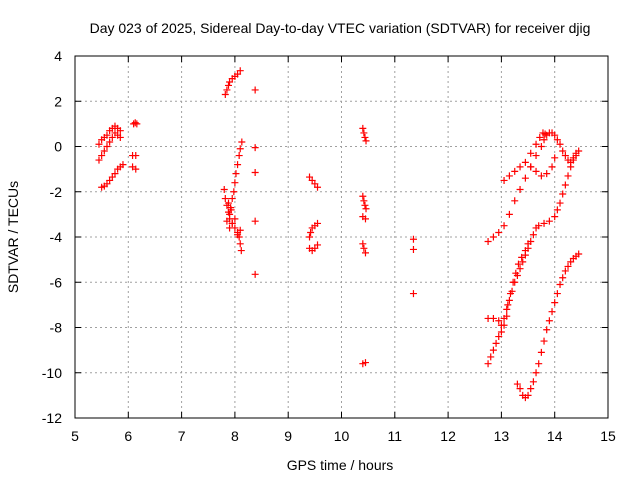  Describe the element at coordinates (548, 326) in the screenshot. I see `series-arc-f6` at that location.